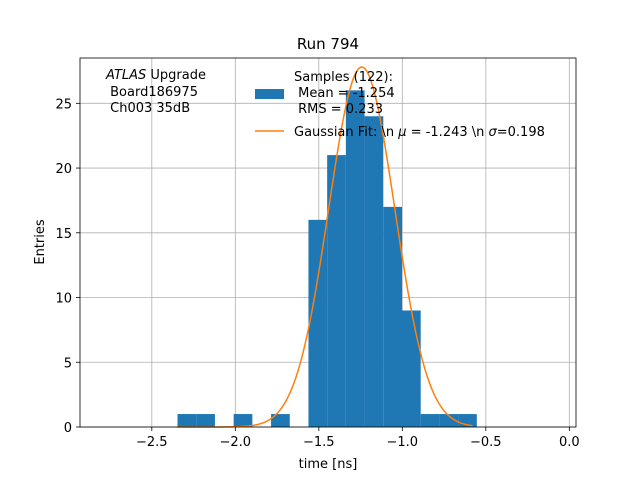  I want to click on legend-fit-text-a: Gaussian Fit: \n, so click(346, 132).